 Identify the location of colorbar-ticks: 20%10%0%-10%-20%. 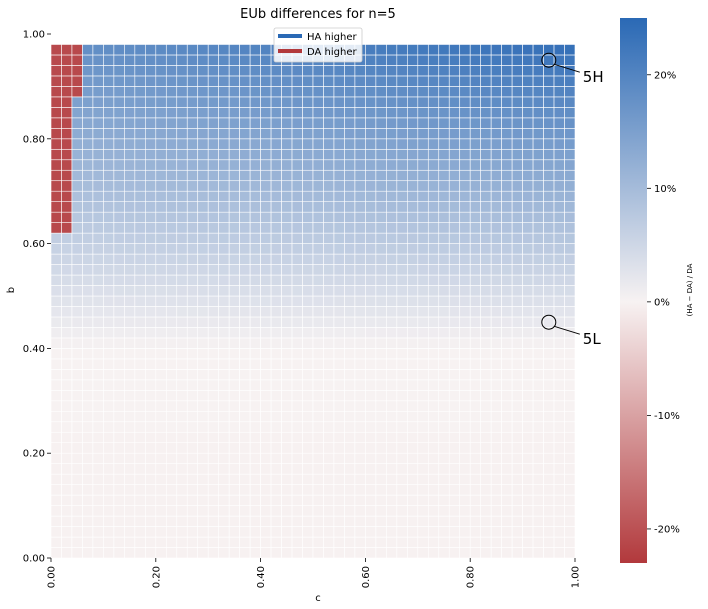
(663, 302).